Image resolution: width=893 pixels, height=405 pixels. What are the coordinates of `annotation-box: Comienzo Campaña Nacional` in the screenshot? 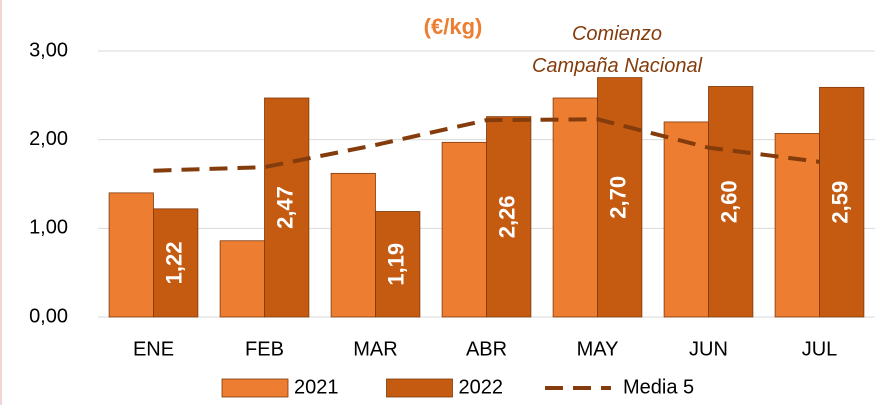 It's located at (617, 50).